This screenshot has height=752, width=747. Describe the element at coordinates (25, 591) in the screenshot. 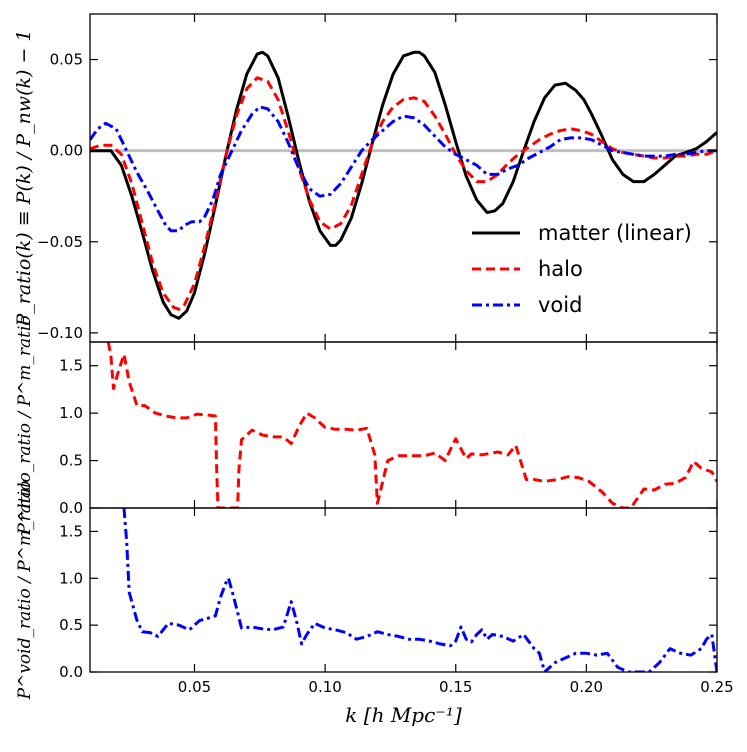

I see `y-axis-label-bottom: P^void_ratio / P^m_ratio` at that location.